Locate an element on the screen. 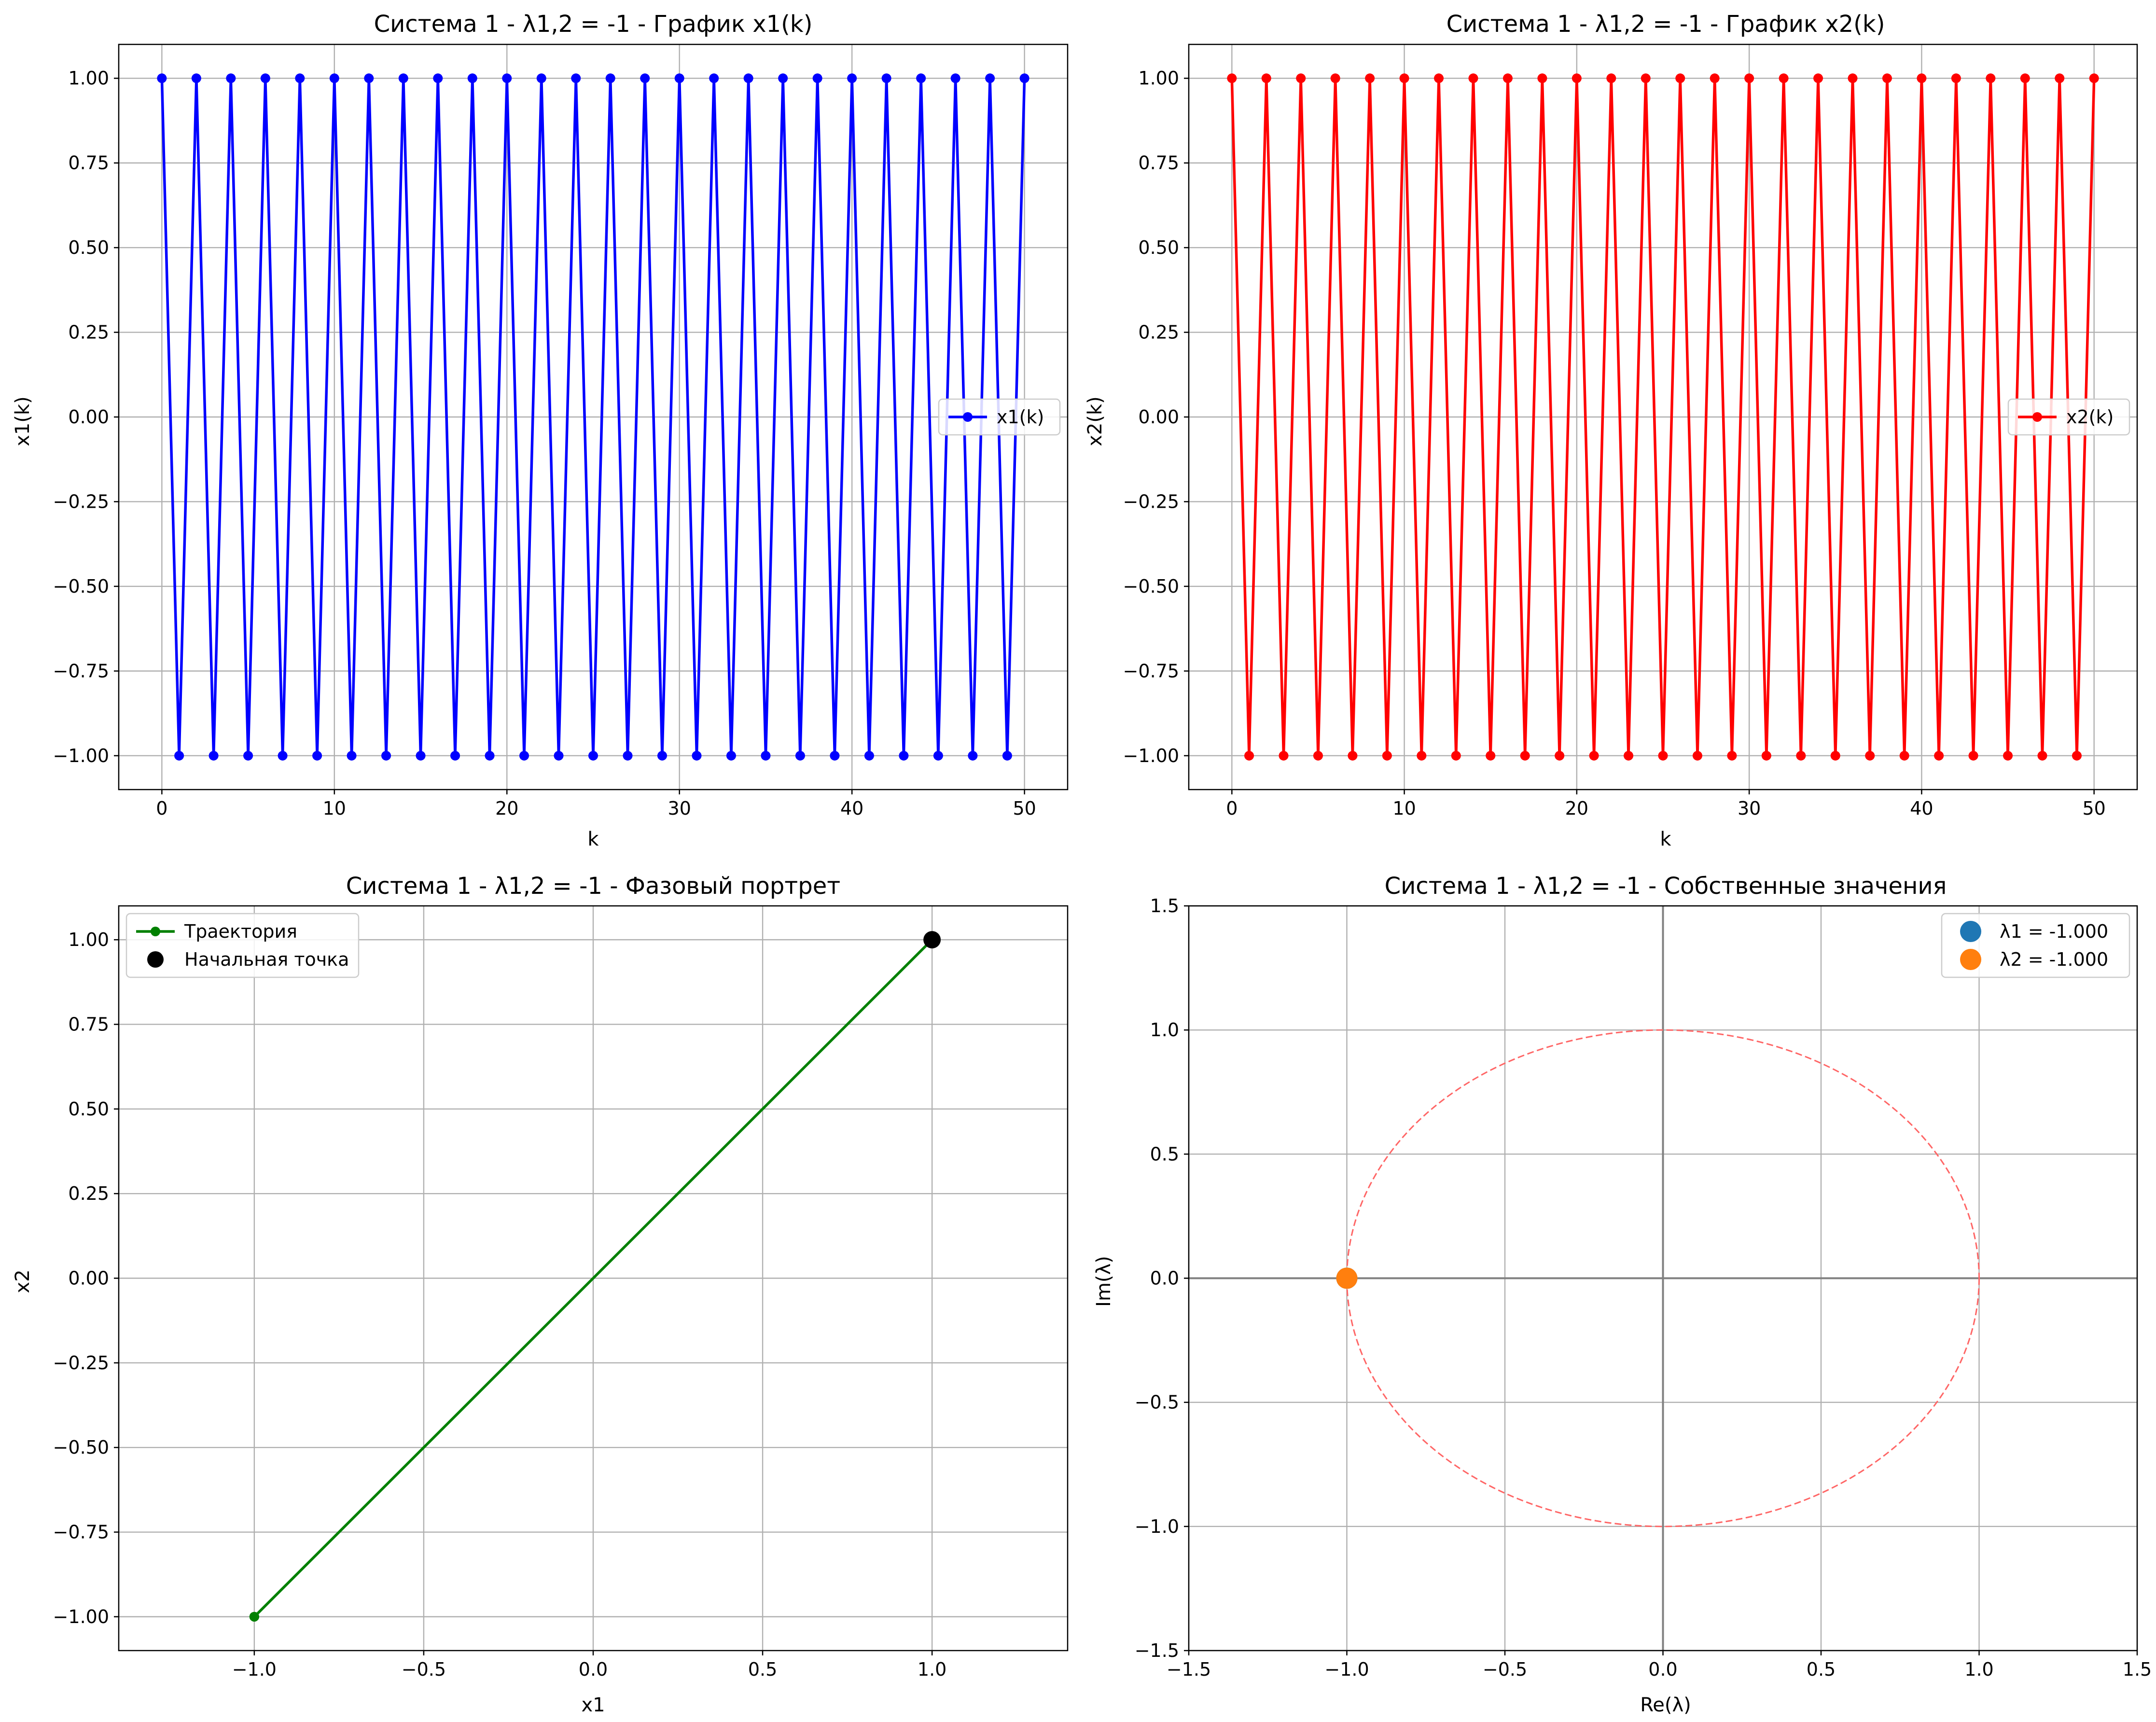  x-axis-label: k is located at coordinates (593, 839).